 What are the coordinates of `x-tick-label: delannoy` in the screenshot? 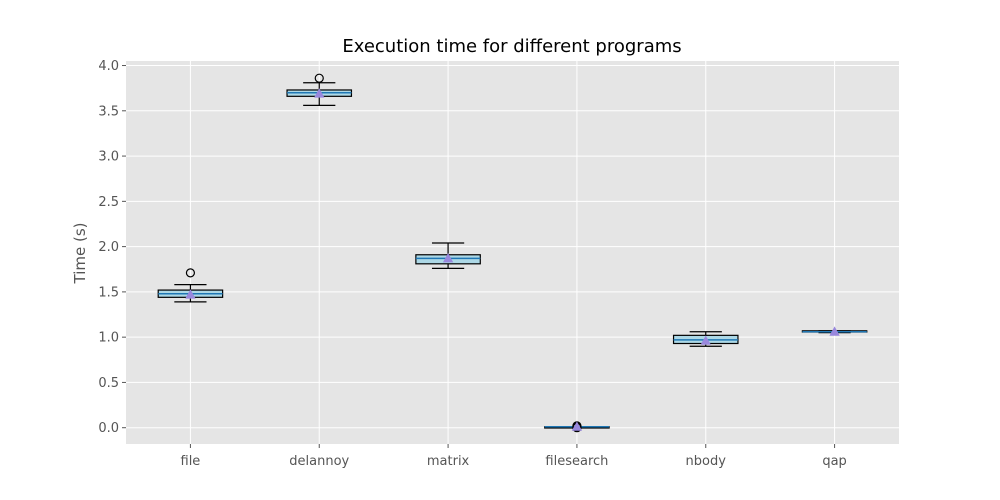 It's located at (319, 461).